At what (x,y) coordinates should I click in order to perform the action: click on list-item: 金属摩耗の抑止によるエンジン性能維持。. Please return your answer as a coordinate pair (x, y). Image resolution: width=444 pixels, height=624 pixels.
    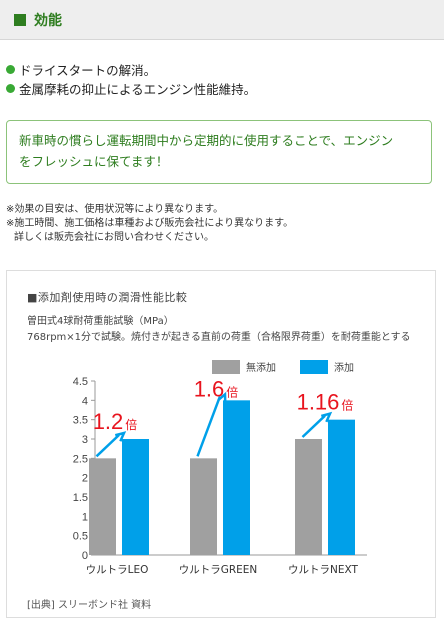
    Looking at the image, I should click on (131, 88).